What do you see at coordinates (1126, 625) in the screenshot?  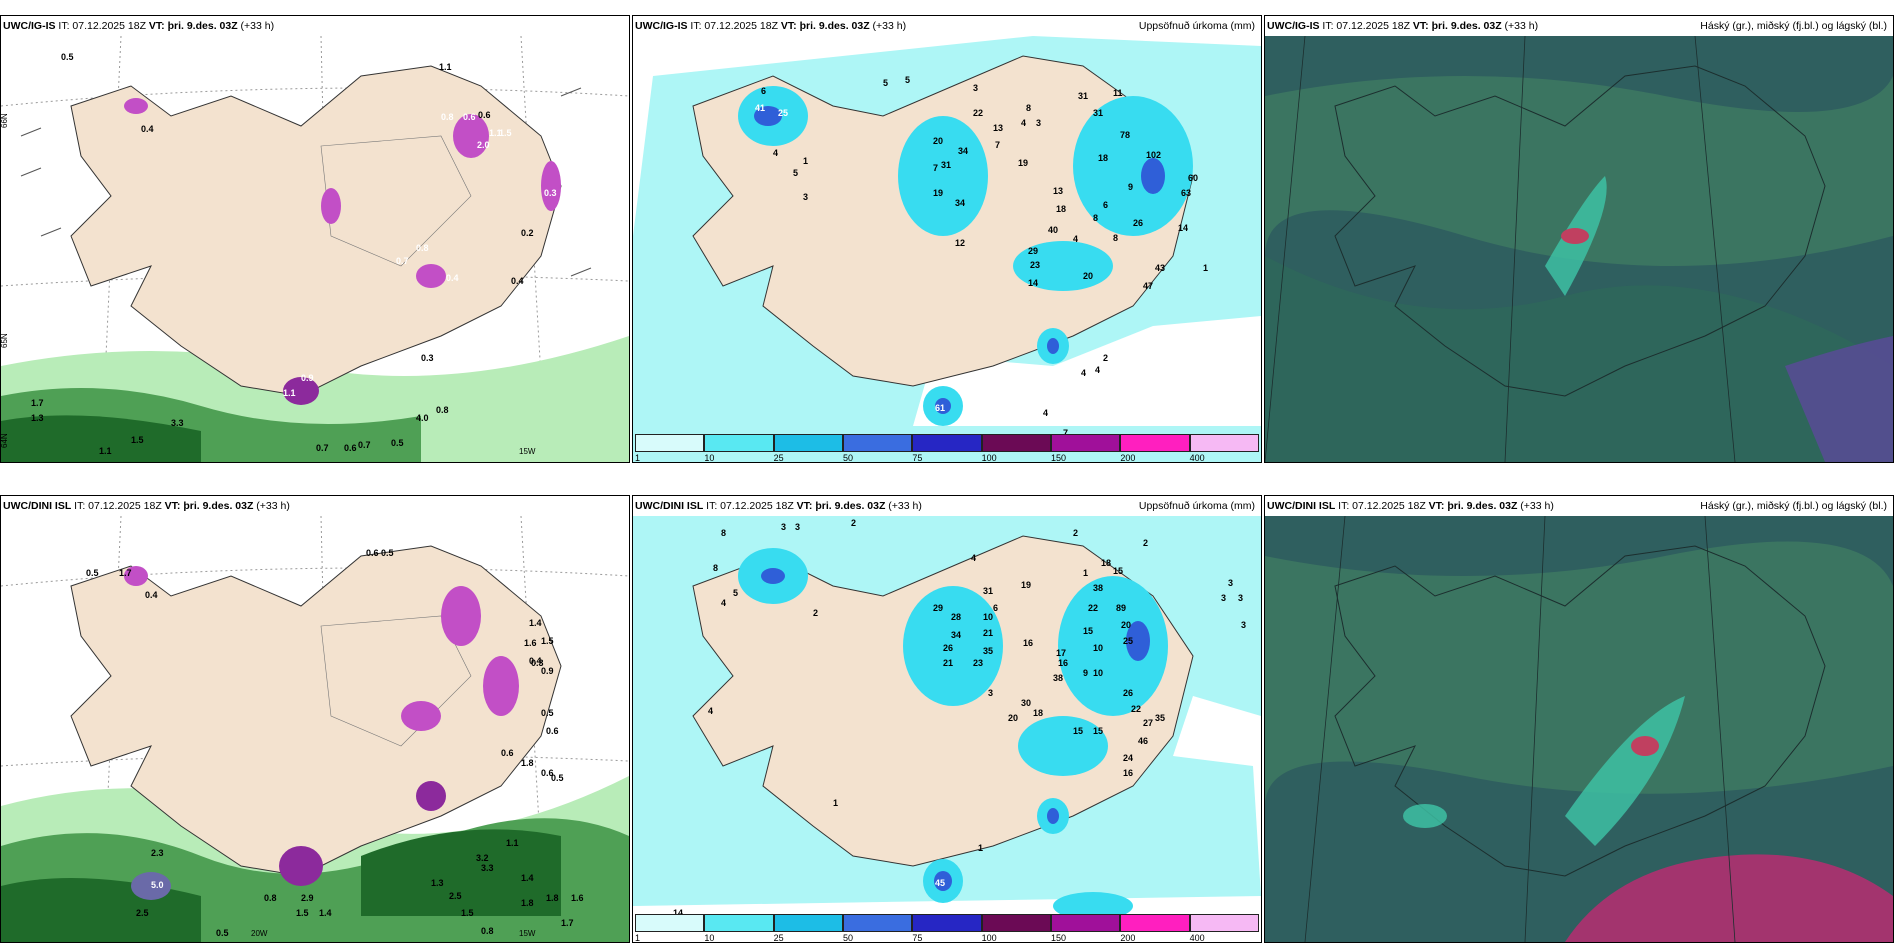 I see `value-label: 20` at bounding box center [1126, 625].